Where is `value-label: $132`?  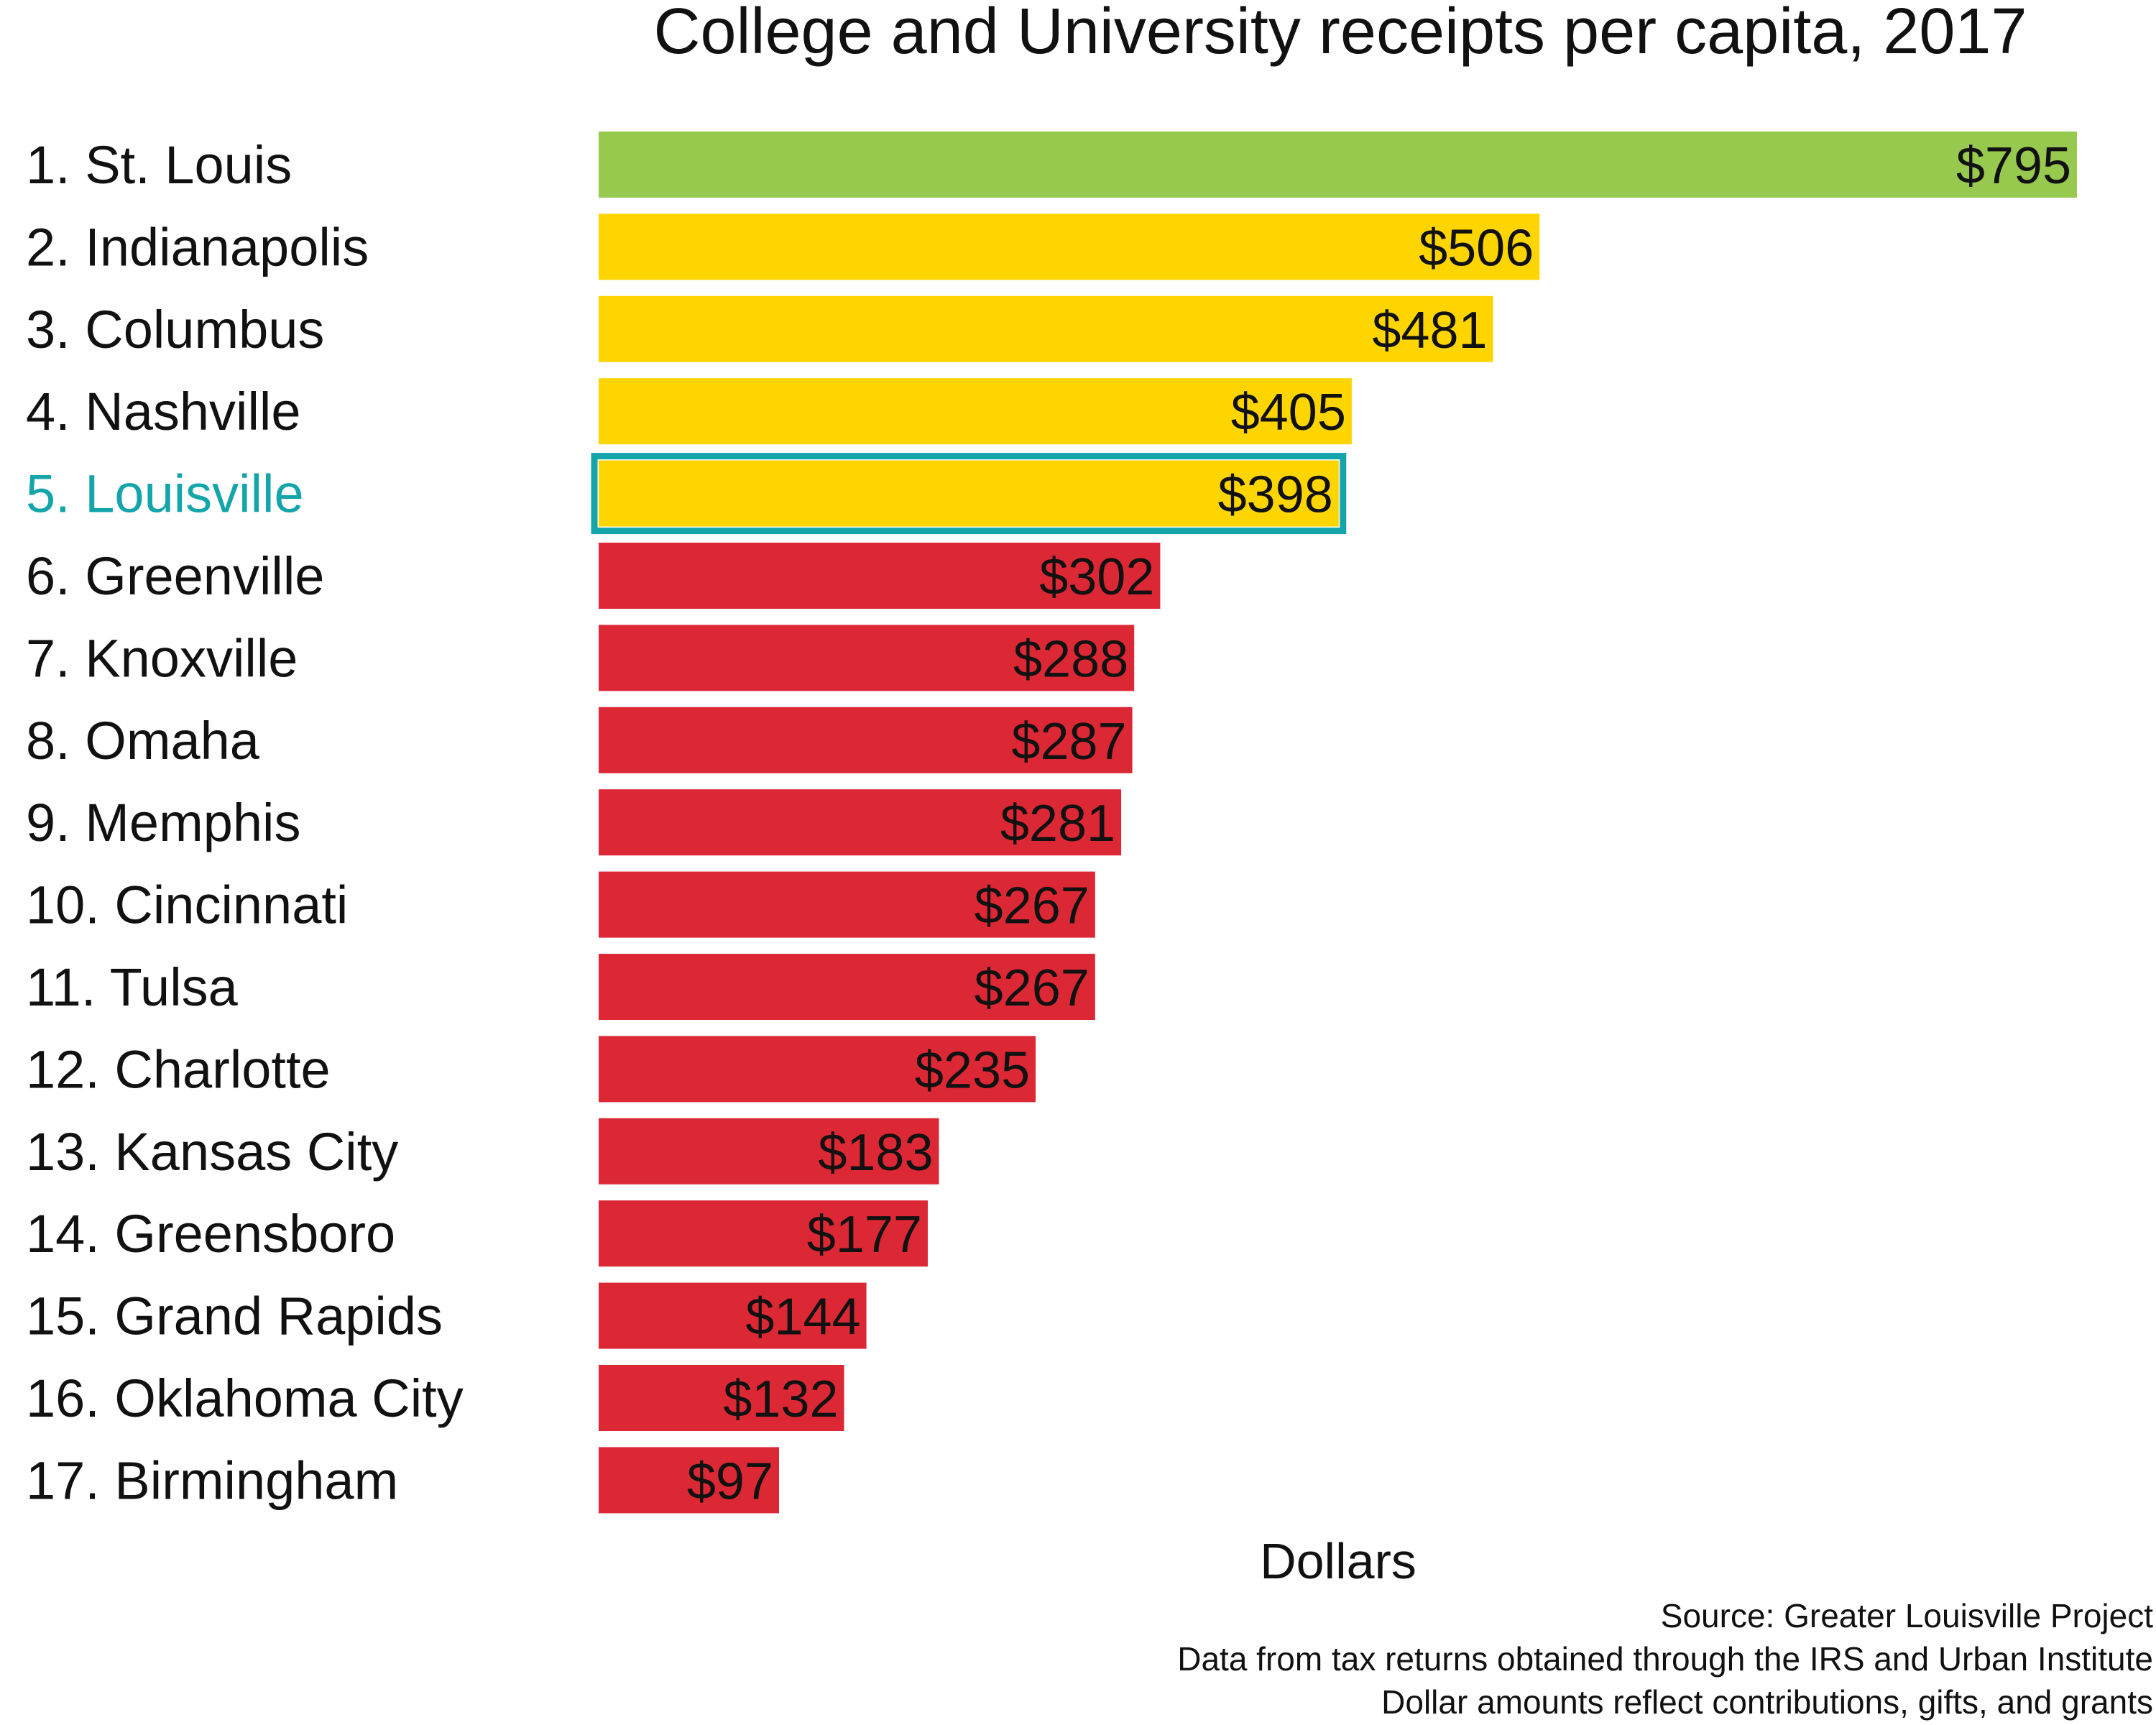 value-label: $132 is located at coordinates (781, 1399).